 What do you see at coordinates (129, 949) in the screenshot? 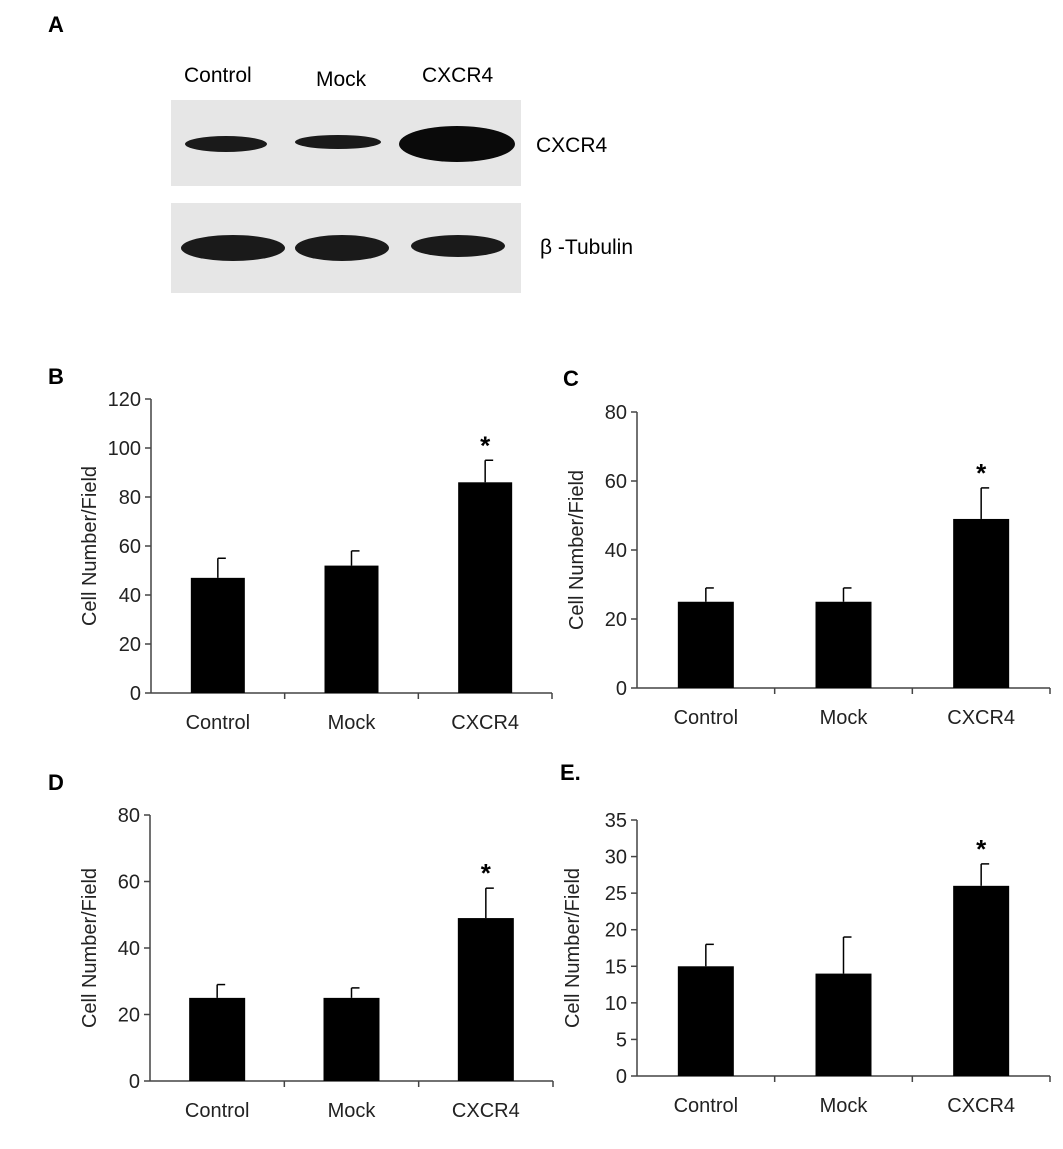
I see `chart-d-ytick-label-2: 40` at bounding box center [129, 949].